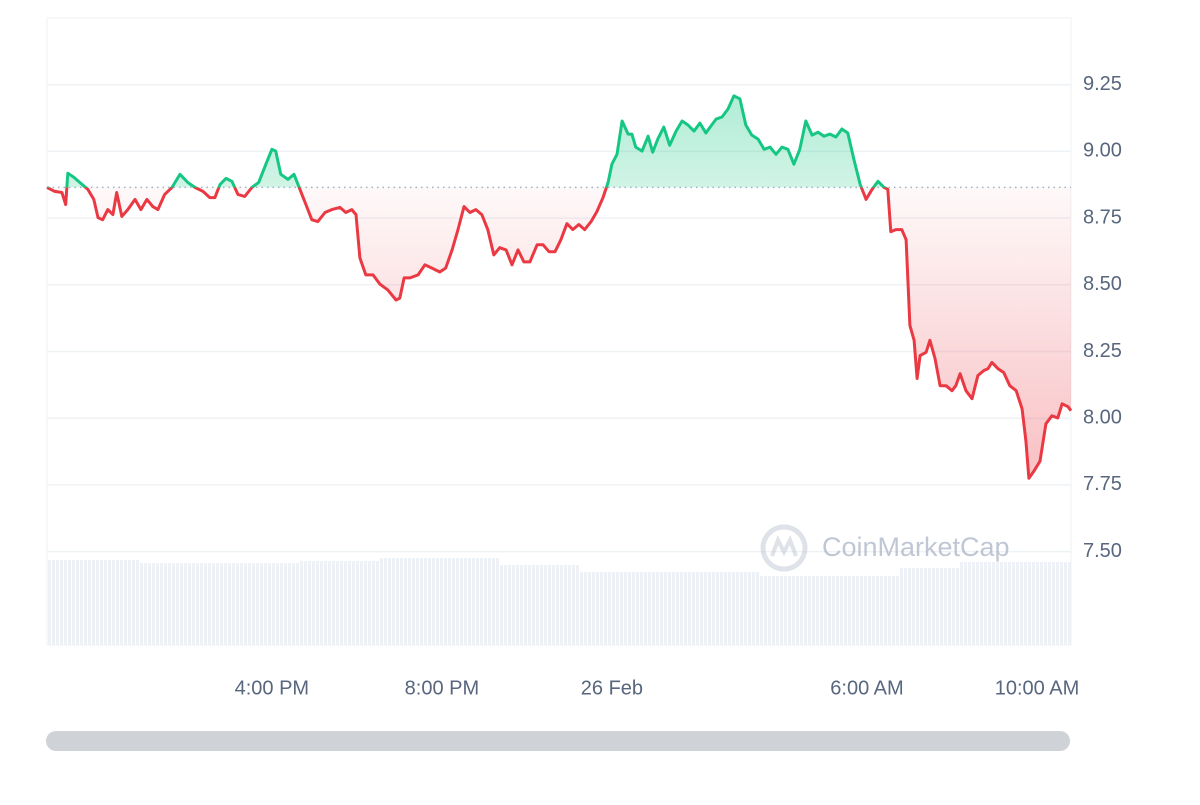 The height and width of the screenshot is (805, 1200). What do you see at coordinates (1102, 484) in the screenshot?
I see `y-tick-label: 7.75` at bounding box center [1102, 484].